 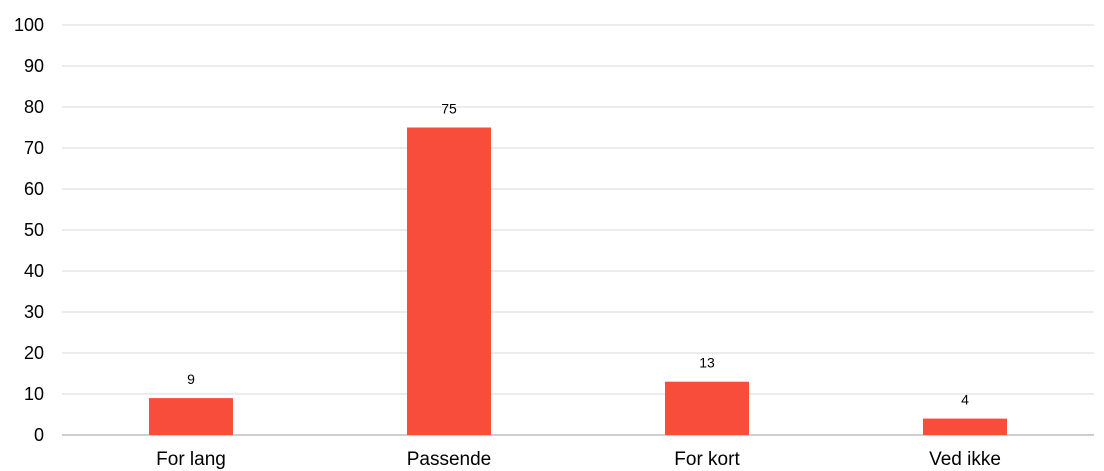 What do you see at coordinates (965, 426) in the screenshot?
I see `bar-ved-ikke` at bounding box center [965, 426].